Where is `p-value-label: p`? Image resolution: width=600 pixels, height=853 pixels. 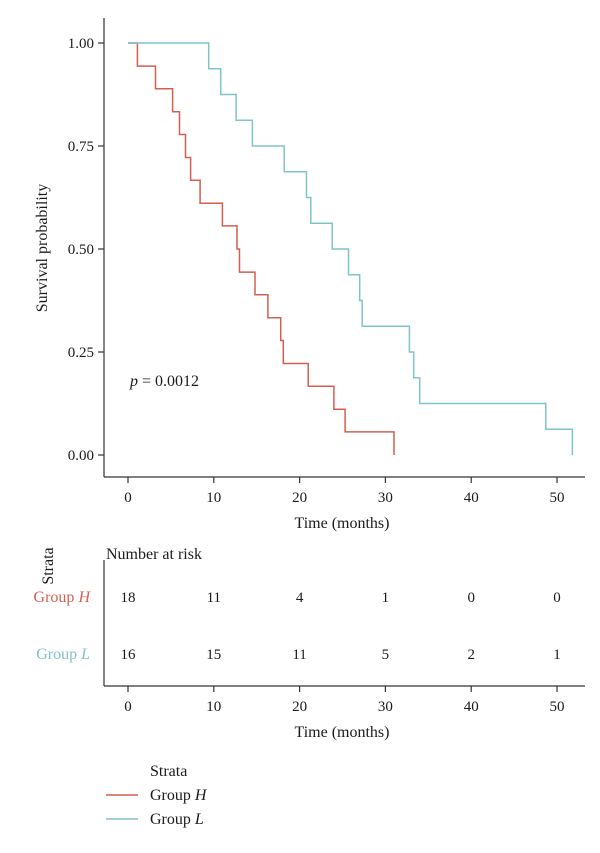
p-value-label: p is located at coordinates (133, 381).